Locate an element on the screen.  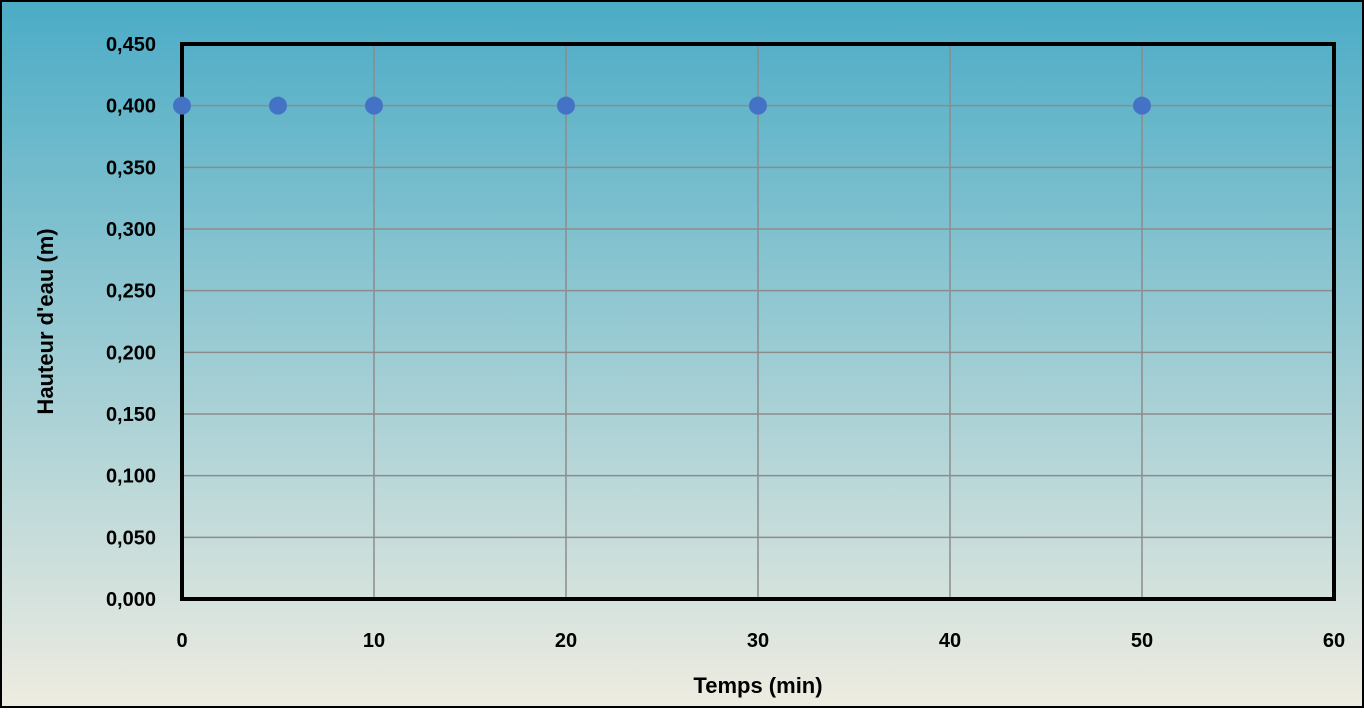
x-tick-label: 30 is located at coordinates (758, 641).